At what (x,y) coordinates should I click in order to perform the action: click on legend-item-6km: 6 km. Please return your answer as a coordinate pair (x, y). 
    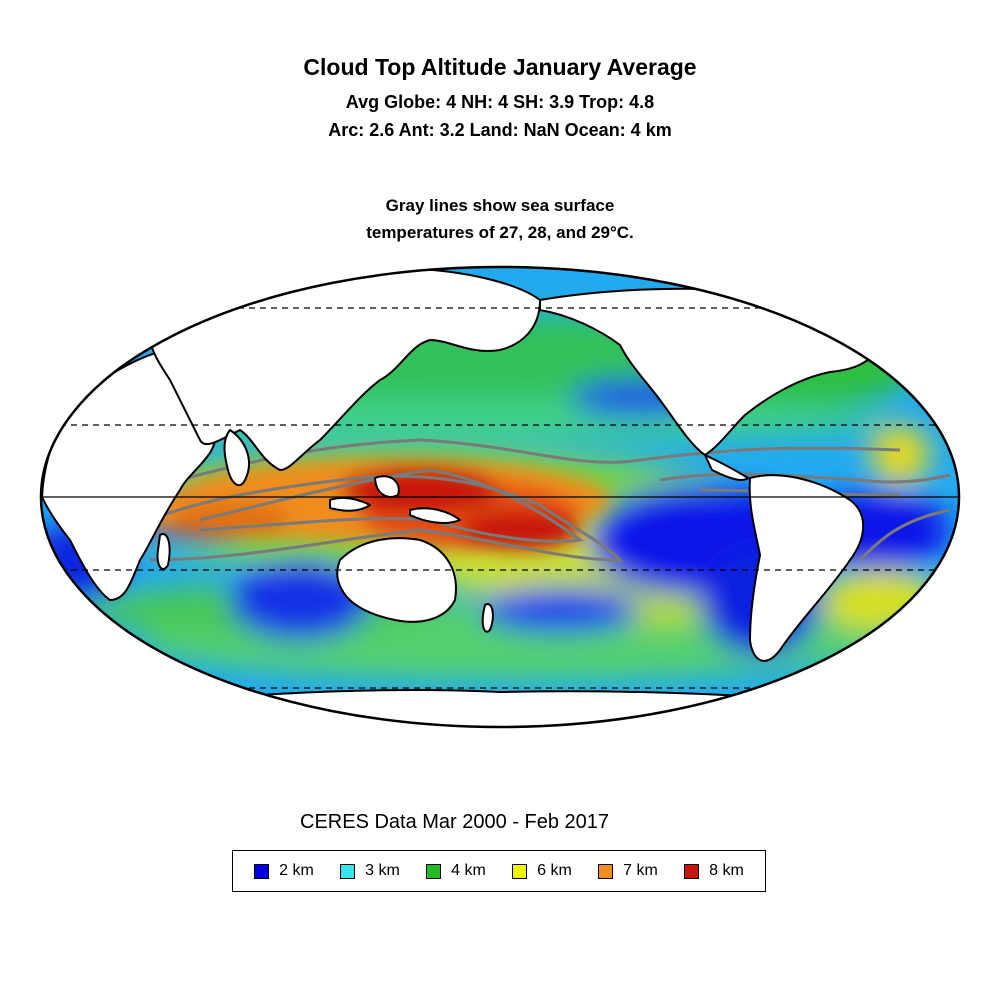
    Looking at the image, I should click on (542, 871).